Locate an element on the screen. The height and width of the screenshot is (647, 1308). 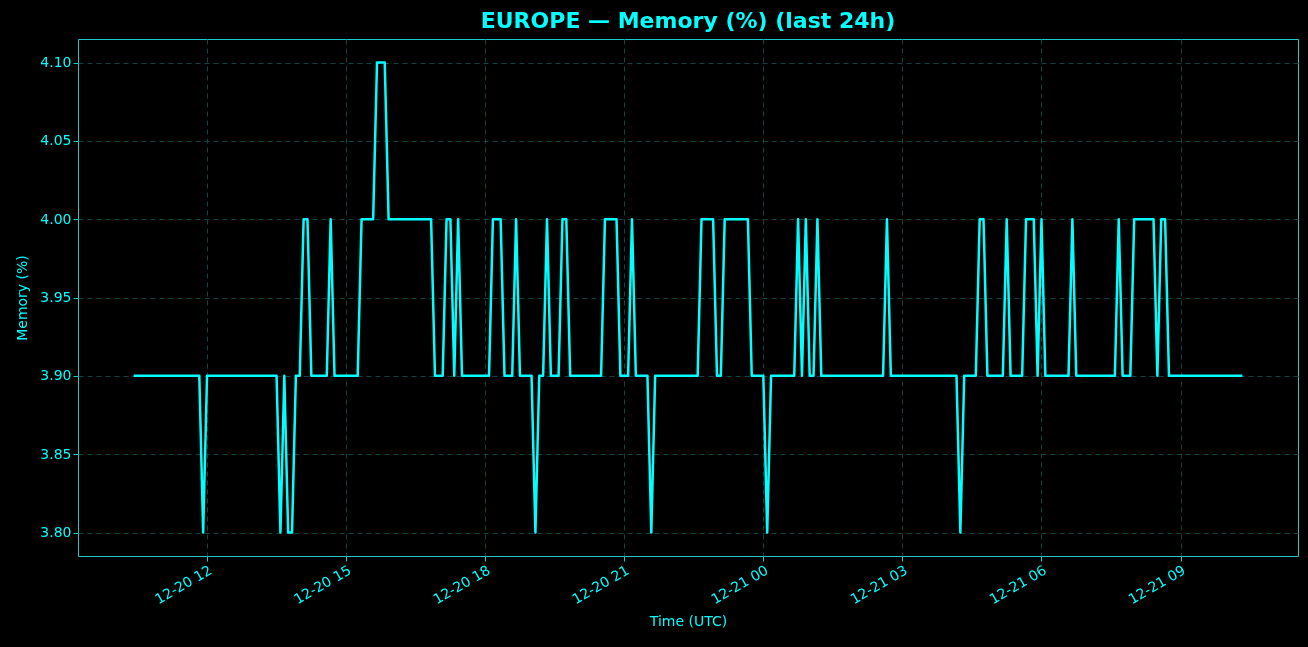
y-tick-label: 3.80 is located at coordinates (56, 532).